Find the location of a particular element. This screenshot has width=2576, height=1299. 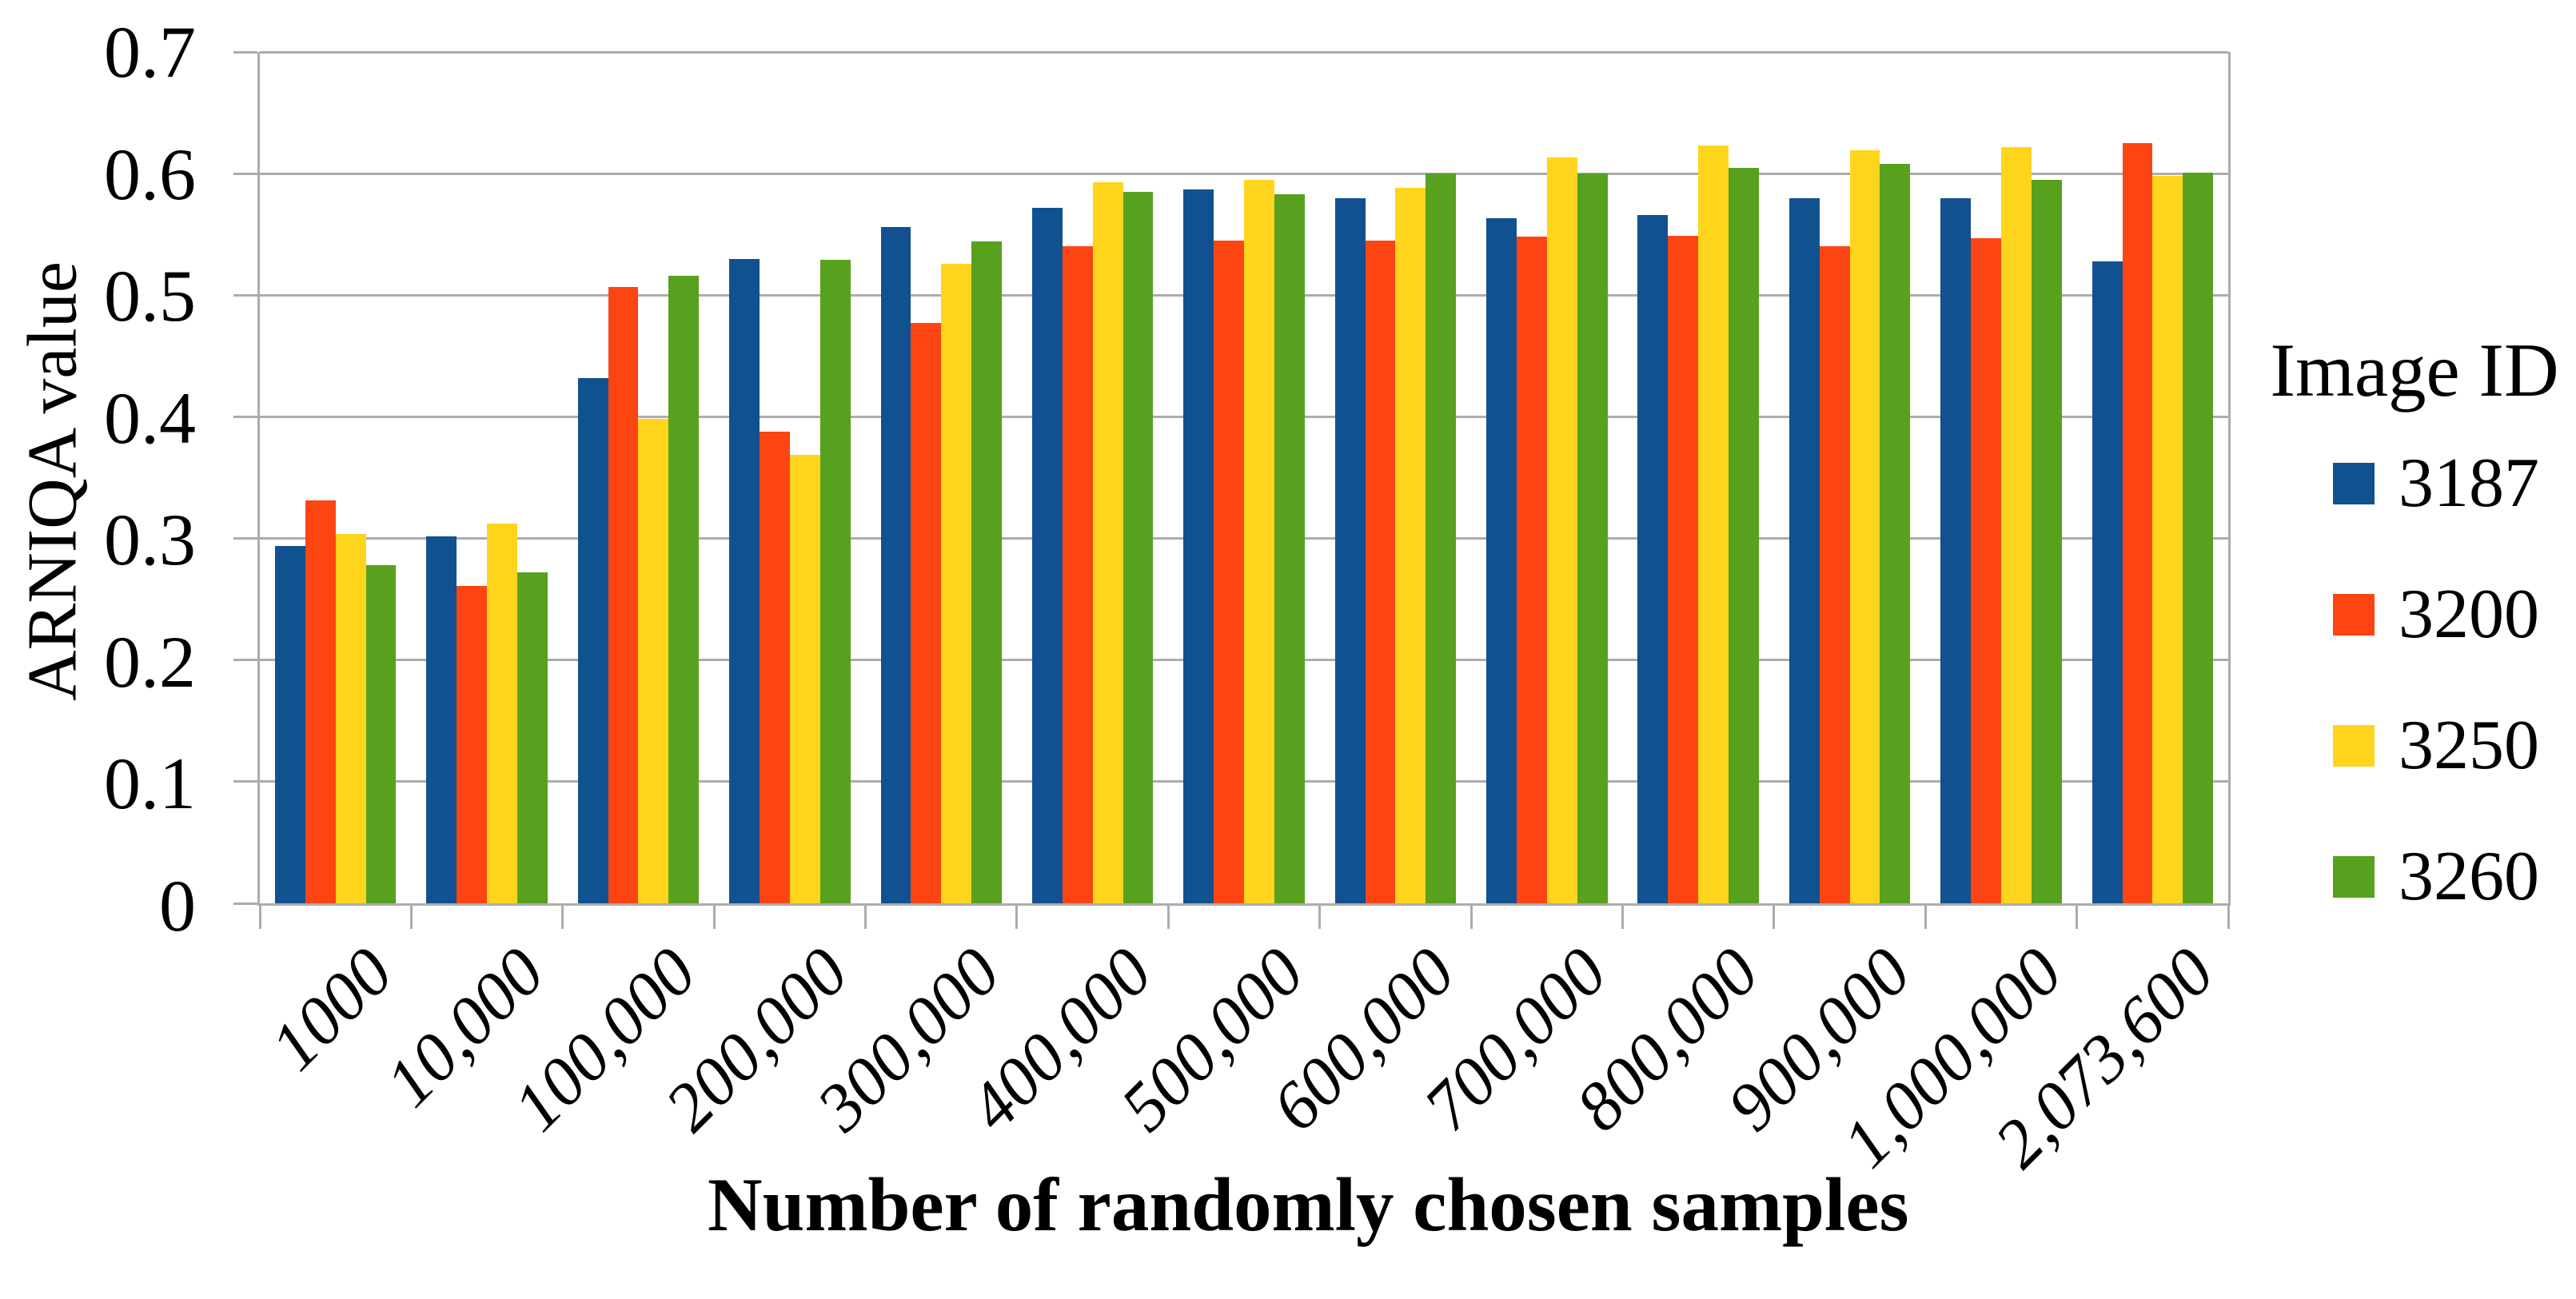

bar-3187-600,000 is located at coordinates (1350, 550).